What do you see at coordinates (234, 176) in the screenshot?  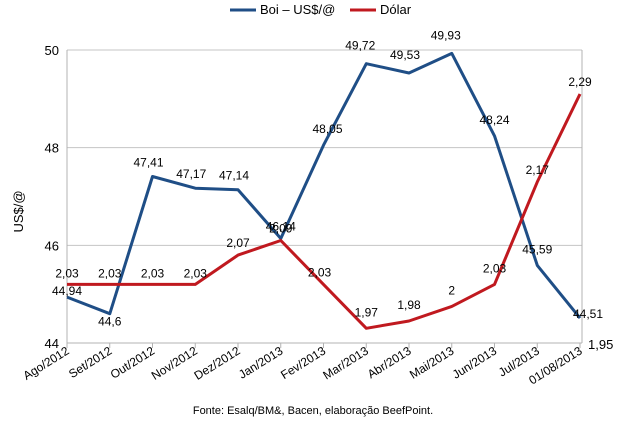 I see `data-label: 47,14` at bounding box center [234, 176].